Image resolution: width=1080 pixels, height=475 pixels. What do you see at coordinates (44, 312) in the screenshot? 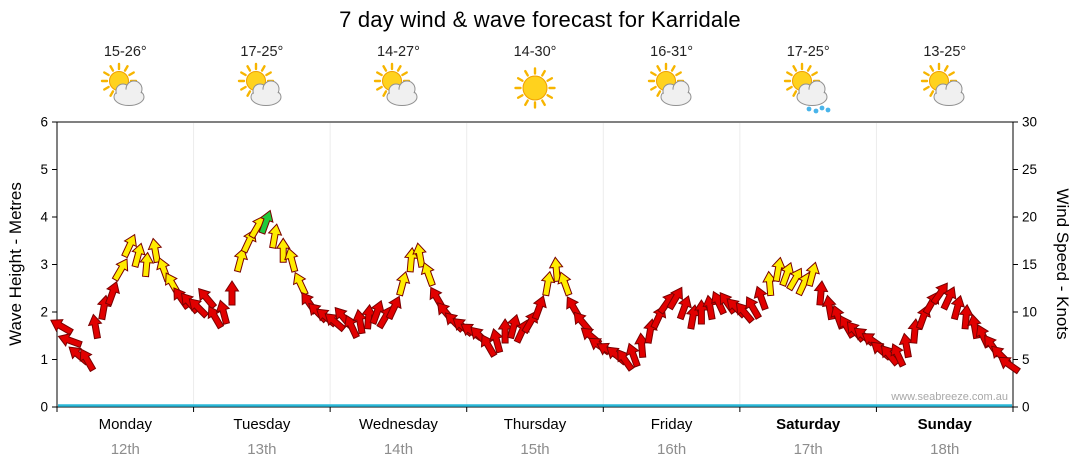
I see `wave-axis-tick-label: 2` at bounding box center [44, 312].